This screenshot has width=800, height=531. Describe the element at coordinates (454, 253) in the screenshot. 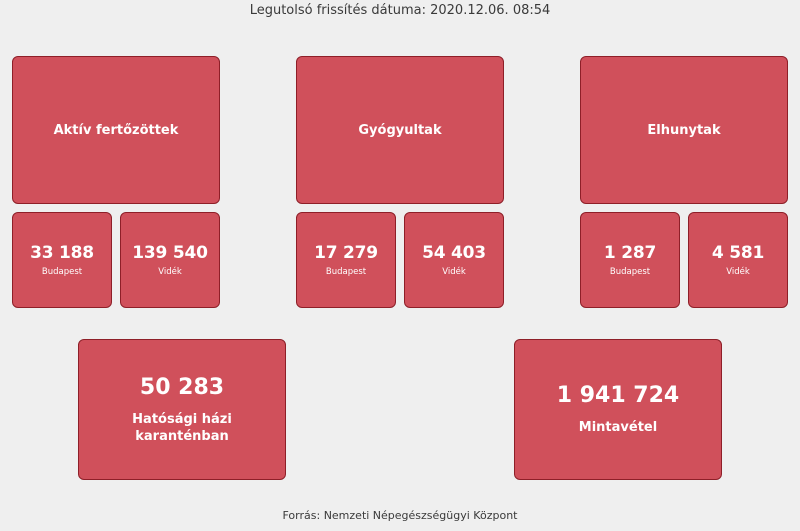

I see `recovered-videk-value: 54 403` at that location.